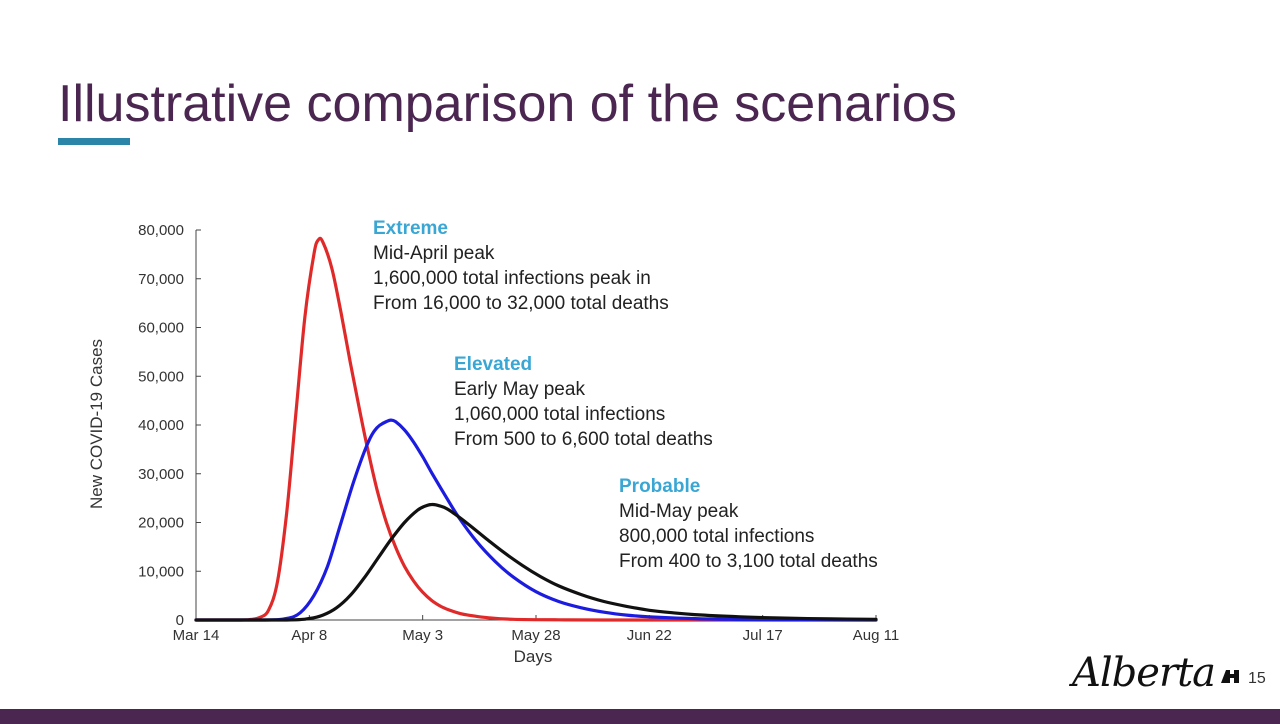 This screenshot has height=724, width=1280. Describe the element at coordinates (422, 635) in the screenshot. I see `x-tick-label: May 3` at that location.